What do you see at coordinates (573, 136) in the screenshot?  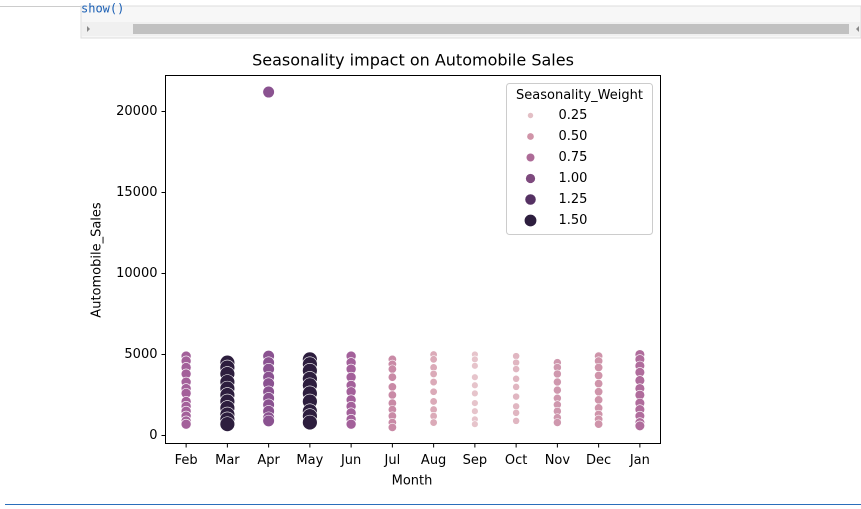 I see `legend-label: 0.50` at bounding box center [573, 136].